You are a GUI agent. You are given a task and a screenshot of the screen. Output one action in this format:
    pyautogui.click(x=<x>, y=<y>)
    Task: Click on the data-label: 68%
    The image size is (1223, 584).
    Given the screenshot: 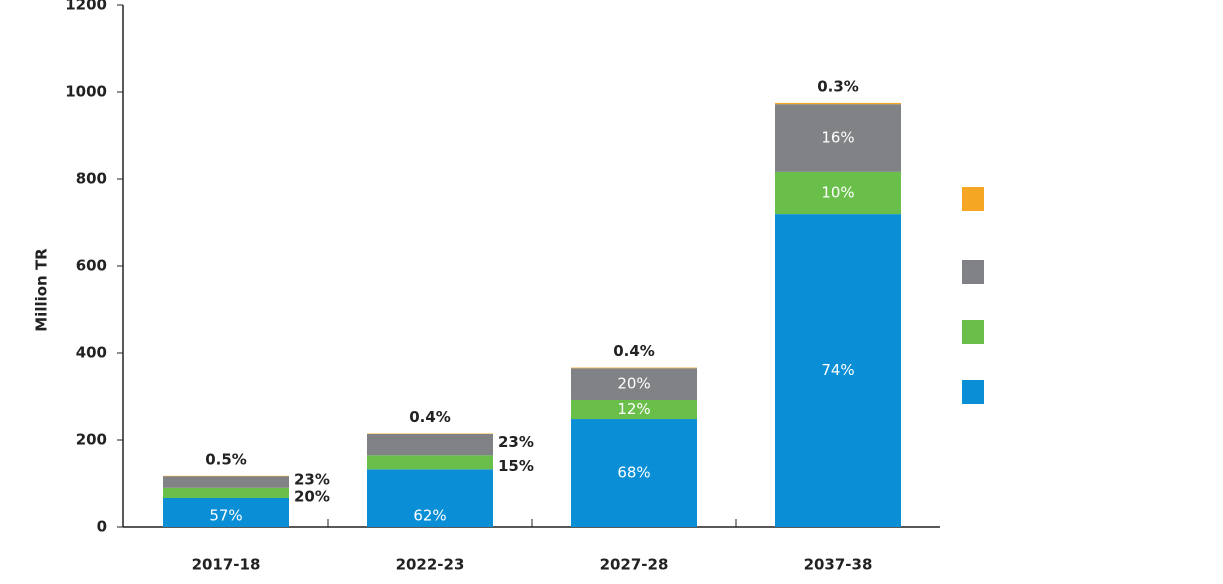 What is the action you would take?
    pyautogui.click(x=633, y=473)
    